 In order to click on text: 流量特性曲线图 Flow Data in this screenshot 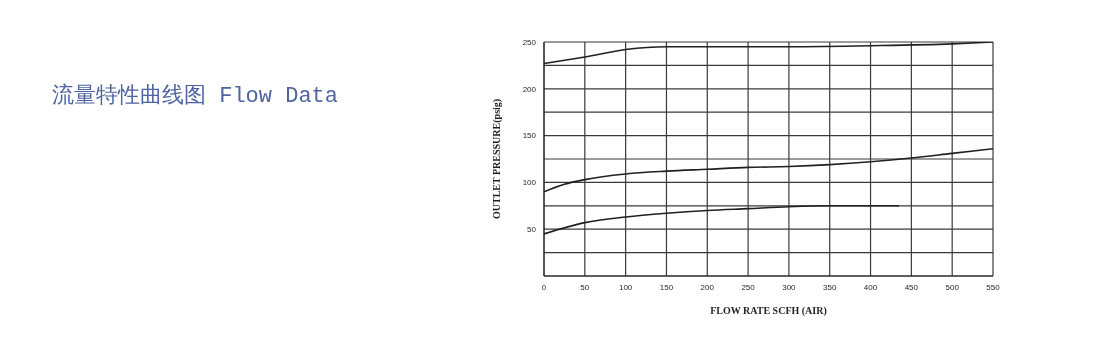, I will do `click(195, 96)`.